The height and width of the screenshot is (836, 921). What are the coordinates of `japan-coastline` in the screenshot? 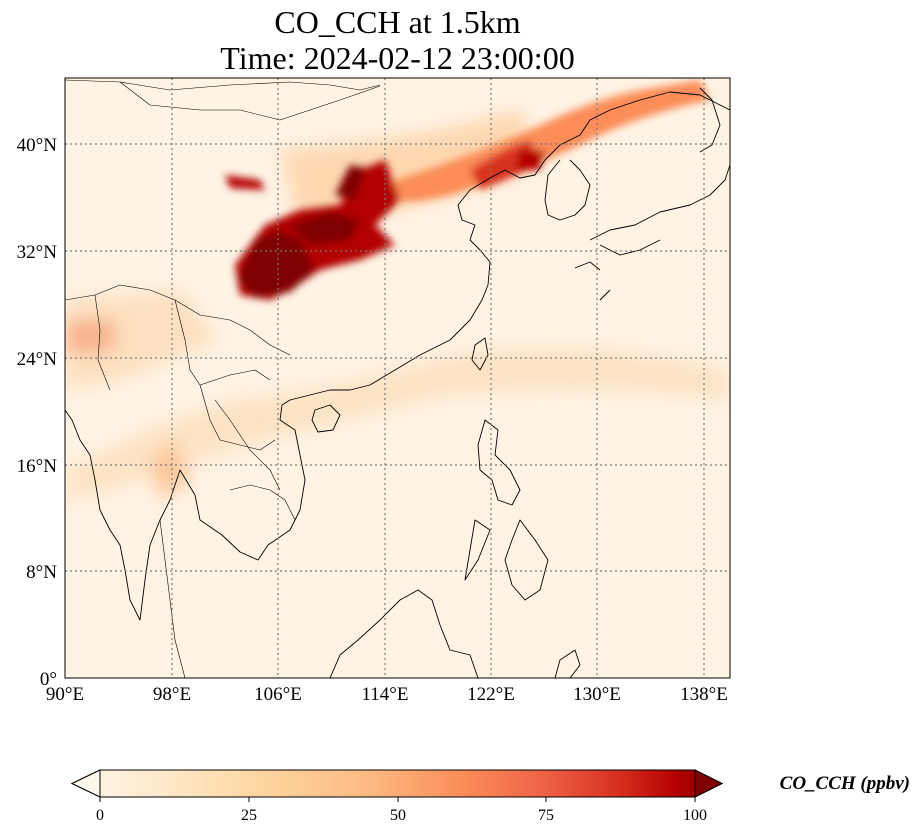 It's located at (652, 232).